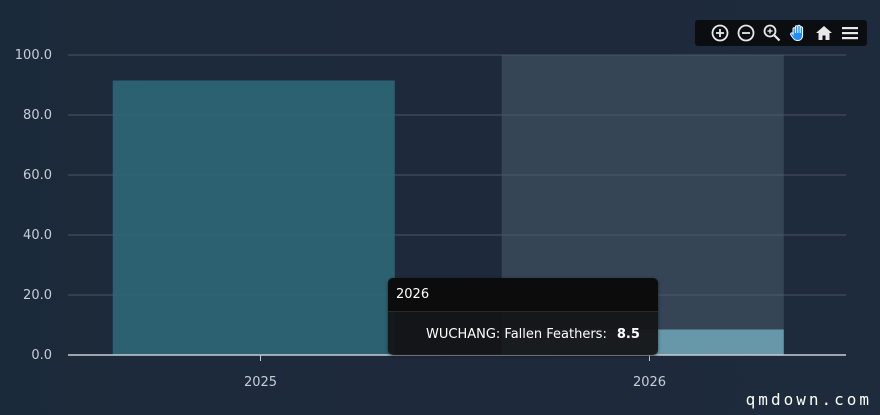  Describe the element at coordinates (824, 33) in the screenshot. I see `home-icon` at that location.